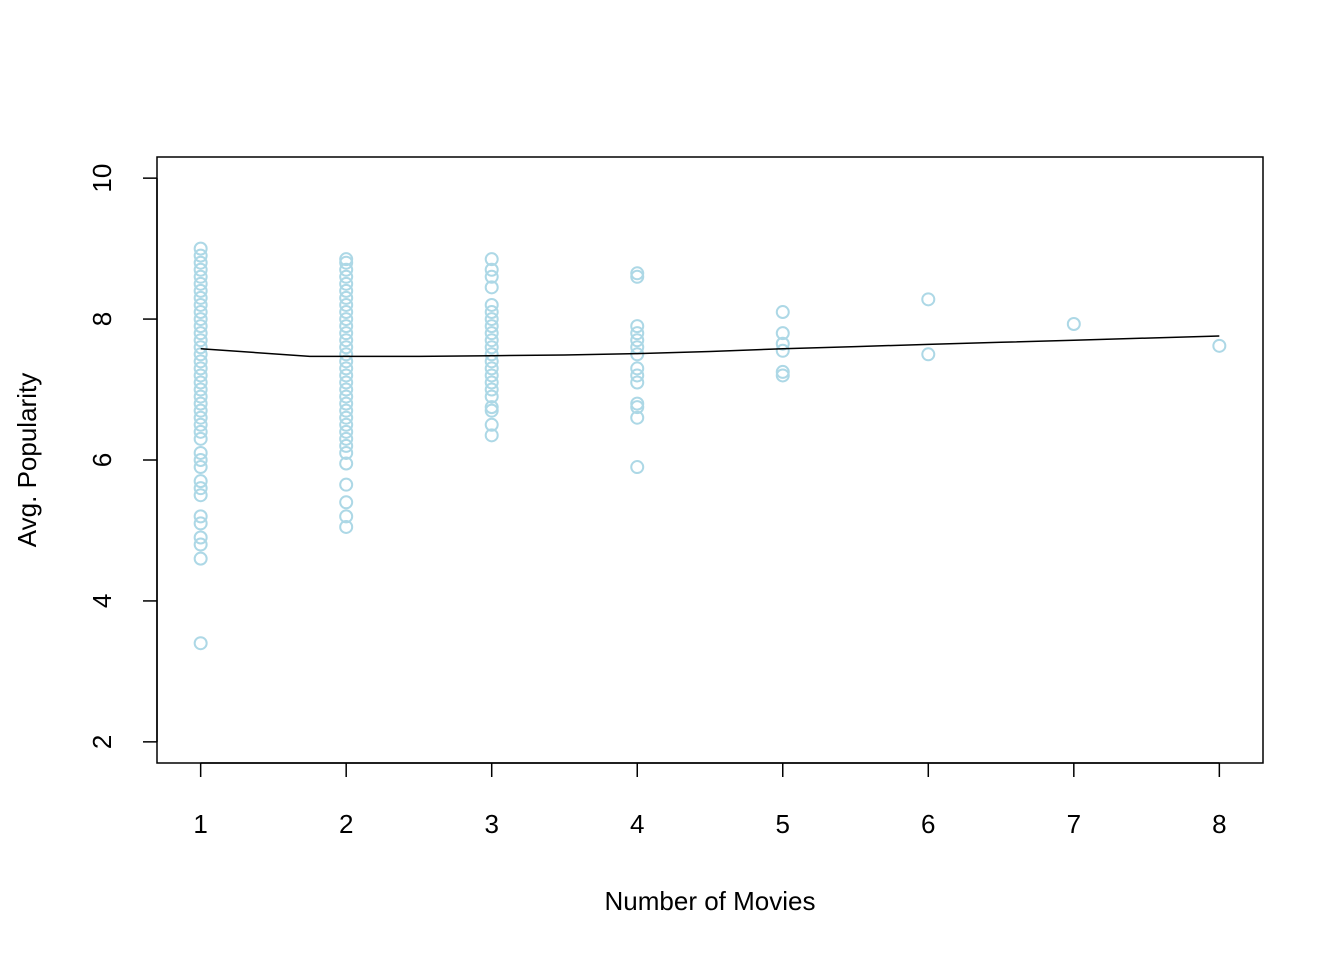  I want to click on y-tick-label: 4, so click(102, 601).